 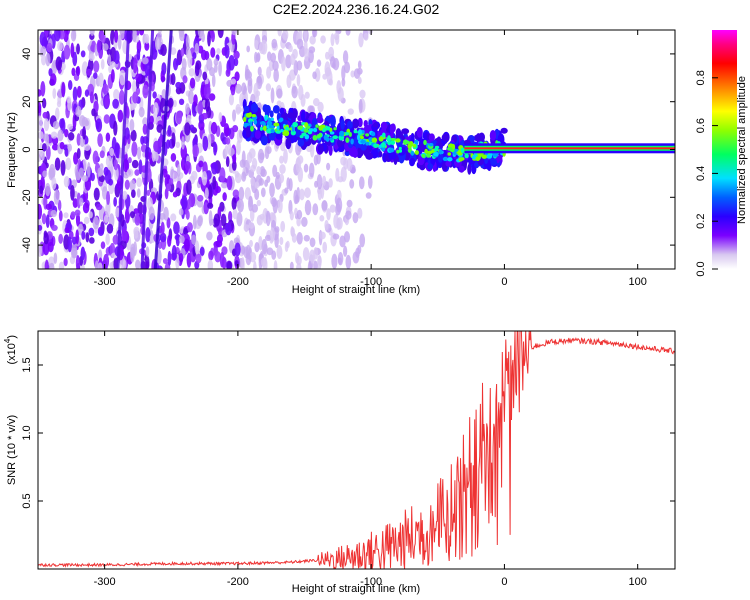 I want to click on spectrogram-x-tick-label: 100, so click(x=638, y=282).